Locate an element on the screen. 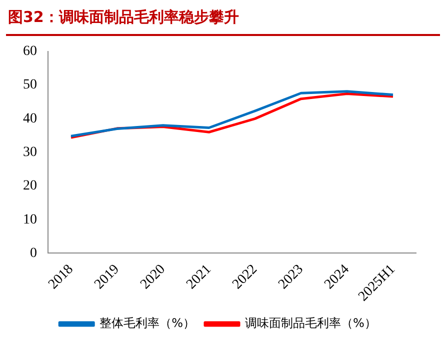 The width and height of the screenshot is (446, 342). y-tick-label: 10 is located at coordinates (30, 220).